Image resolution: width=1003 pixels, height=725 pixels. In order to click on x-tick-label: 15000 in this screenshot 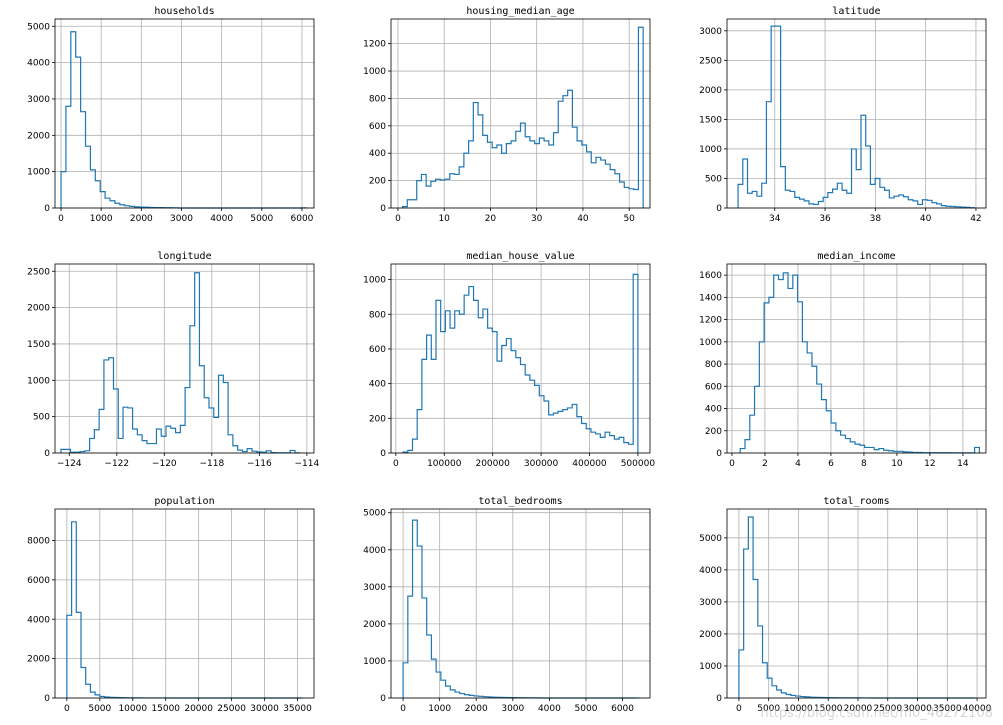, I will do `click(165, 709)`.